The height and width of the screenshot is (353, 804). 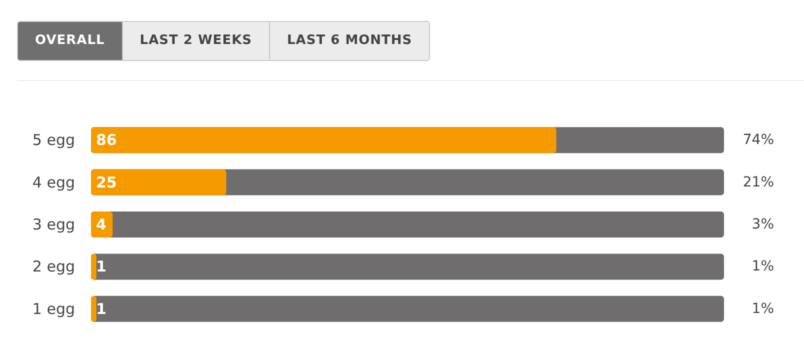 What do you see at coordinates (196, 41) in the screenshot?
I see `text: LAST 2 WEEKS` at bounding box center [196, 41].